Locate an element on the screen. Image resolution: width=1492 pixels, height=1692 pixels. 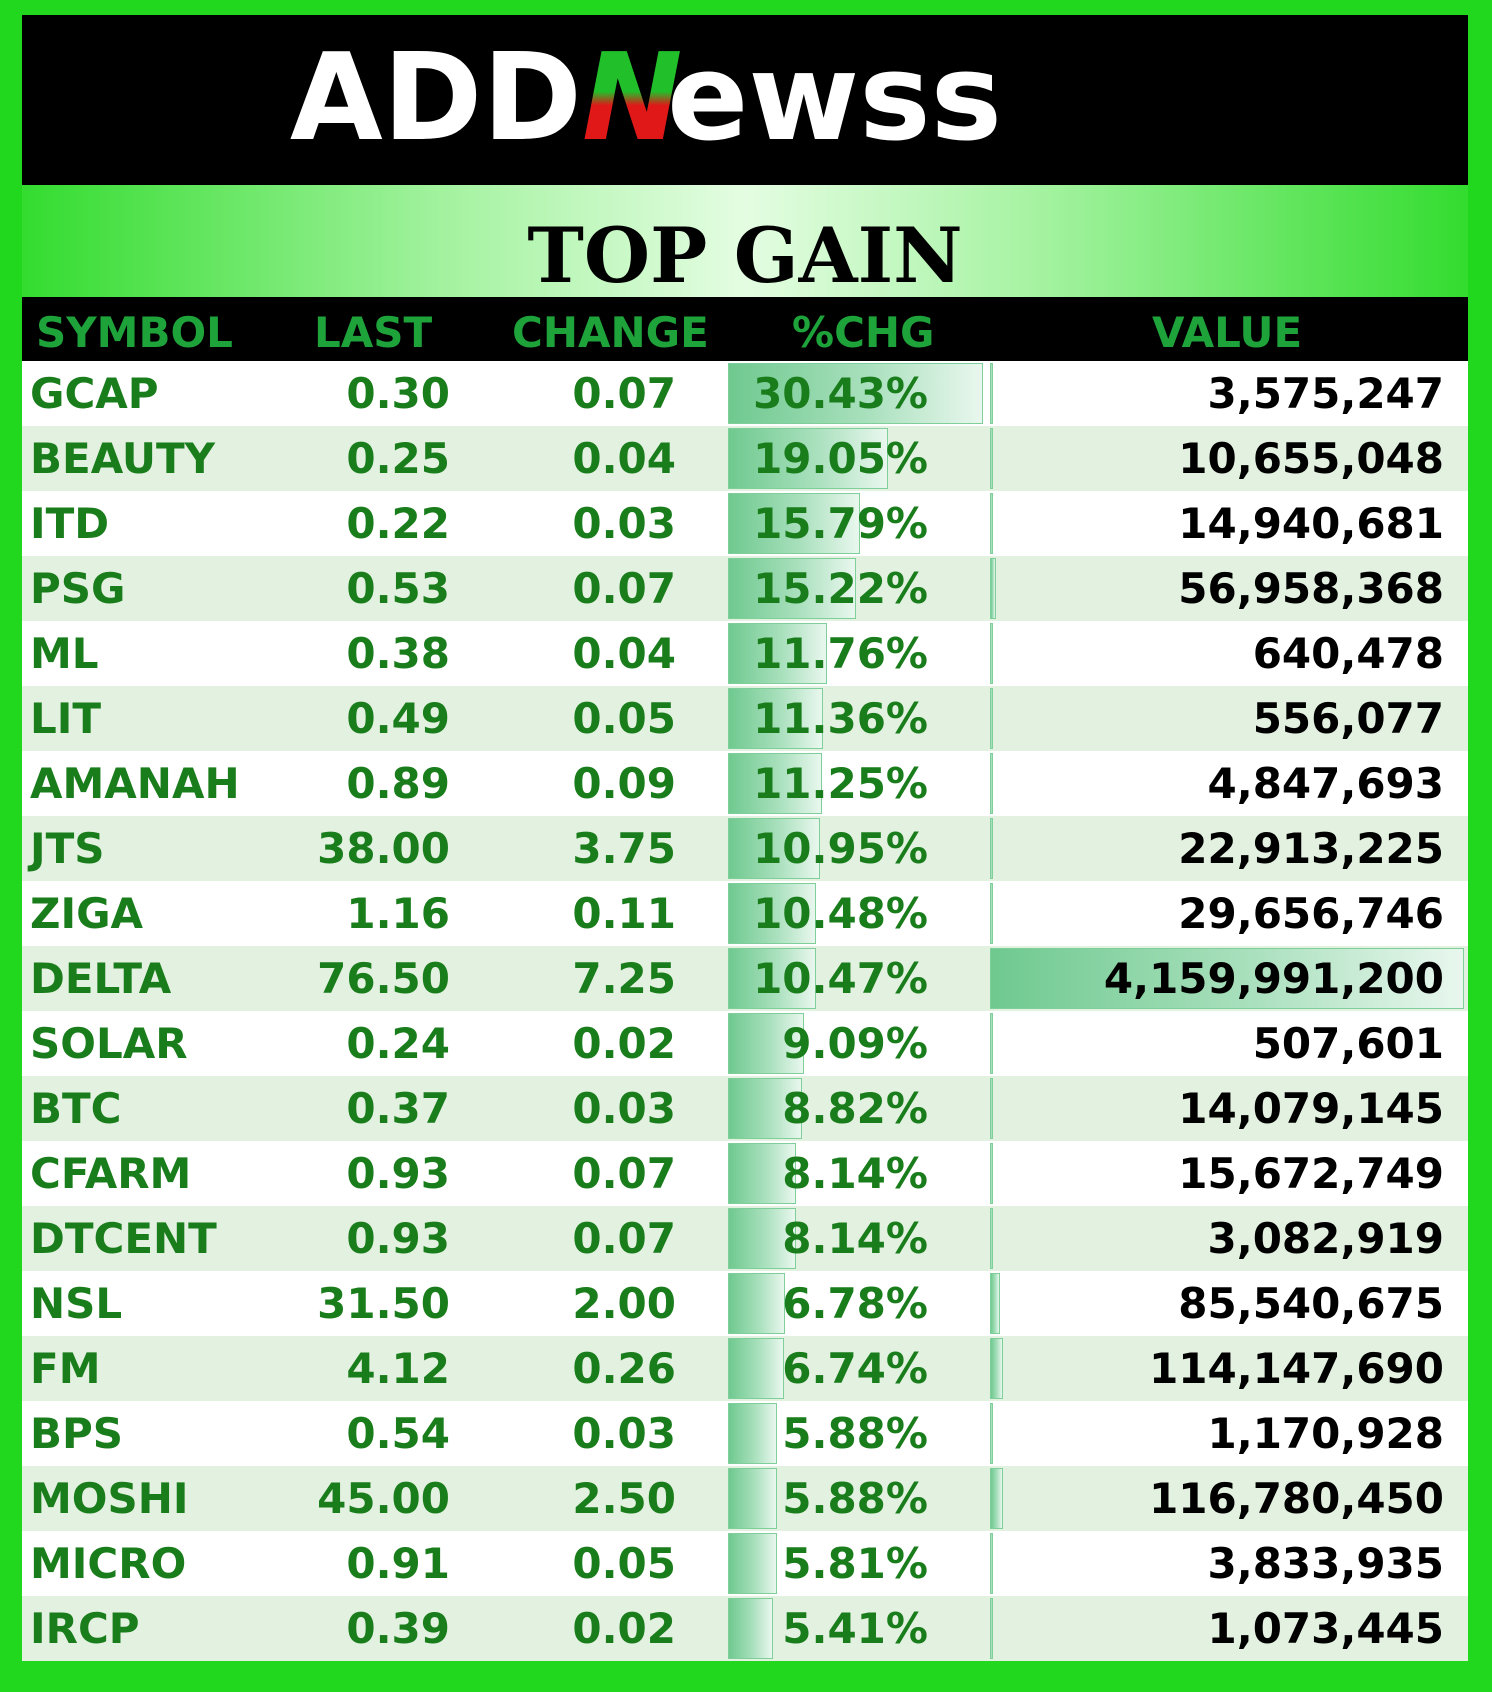
cell-last: 0.93 is located at coordinates (398, 1238).